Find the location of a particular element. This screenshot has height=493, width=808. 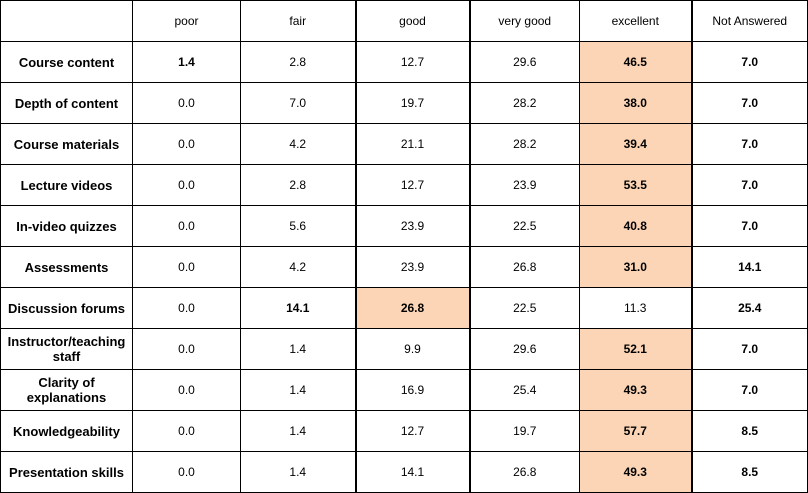

row-label: Course content is located at coordinates (66, 62).